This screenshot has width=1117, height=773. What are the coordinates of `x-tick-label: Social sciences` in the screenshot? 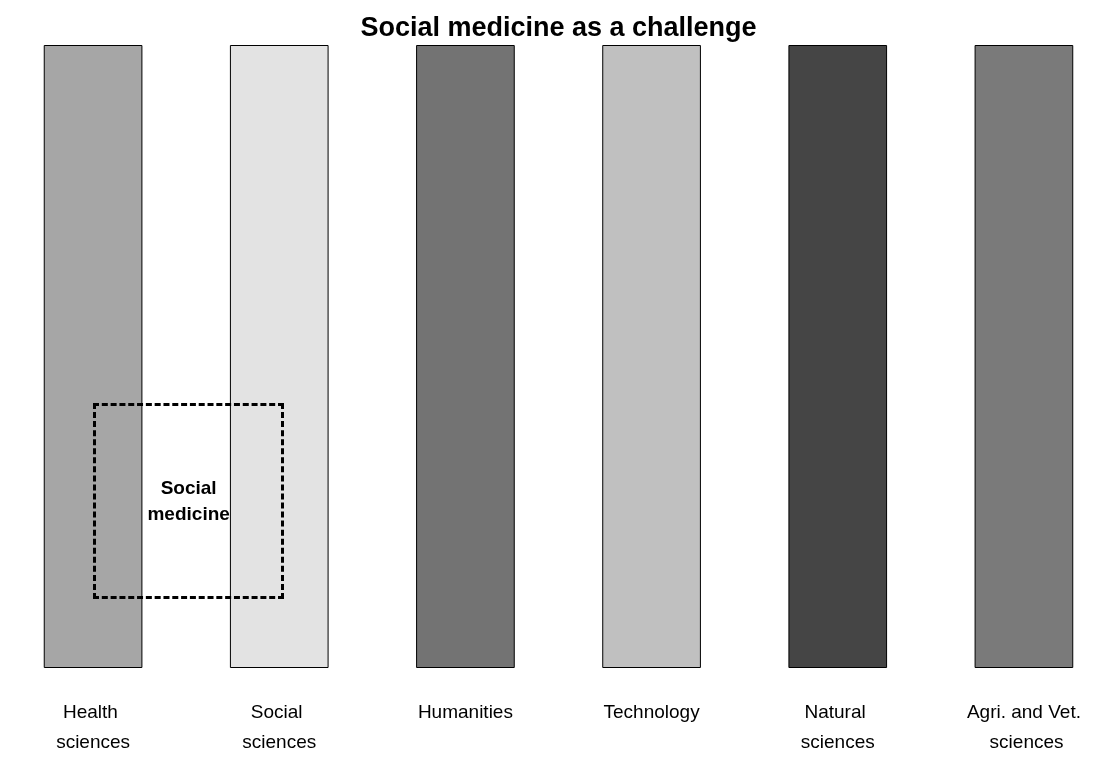 It's located at (279, 726).